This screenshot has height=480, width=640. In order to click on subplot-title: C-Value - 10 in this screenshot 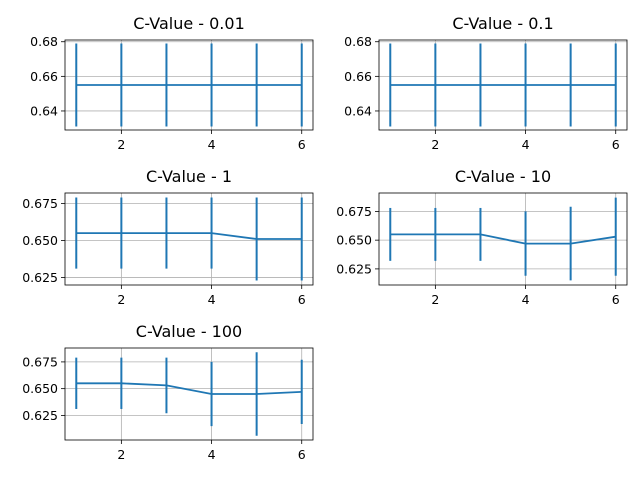, I will do `click(503, 176)`.